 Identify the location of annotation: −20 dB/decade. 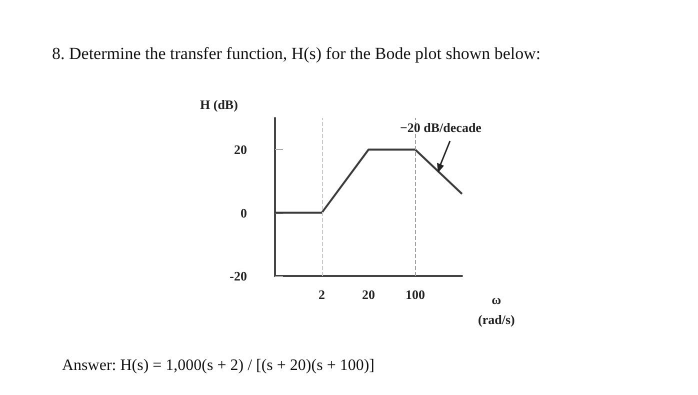
(441, 128).